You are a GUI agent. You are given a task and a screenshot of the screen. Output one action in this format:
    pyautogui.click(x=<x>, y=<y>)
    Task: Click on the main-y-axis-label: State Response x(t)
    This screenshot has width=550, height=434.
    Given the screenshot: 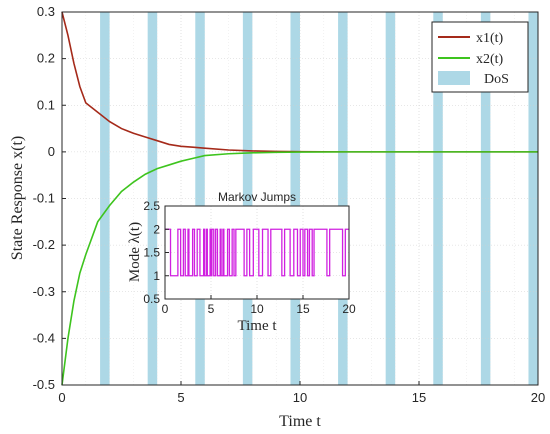 What is the action you would take?
    pyautogui.click(x=17, y=198)
    